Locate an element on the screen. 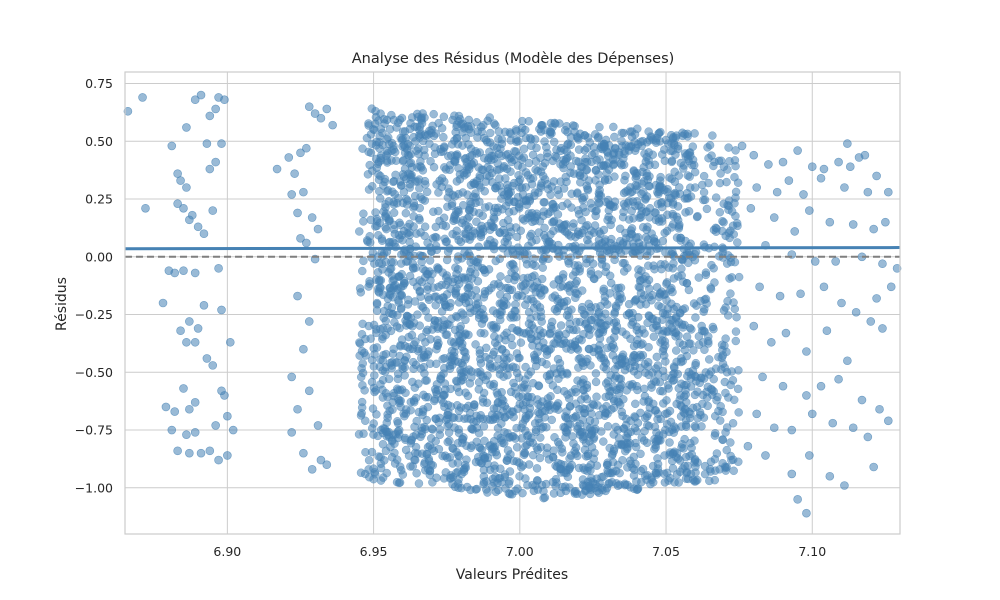 The image size is (1000, 600). x-tick-label: 7.05 is located at coordinates (666, 551).